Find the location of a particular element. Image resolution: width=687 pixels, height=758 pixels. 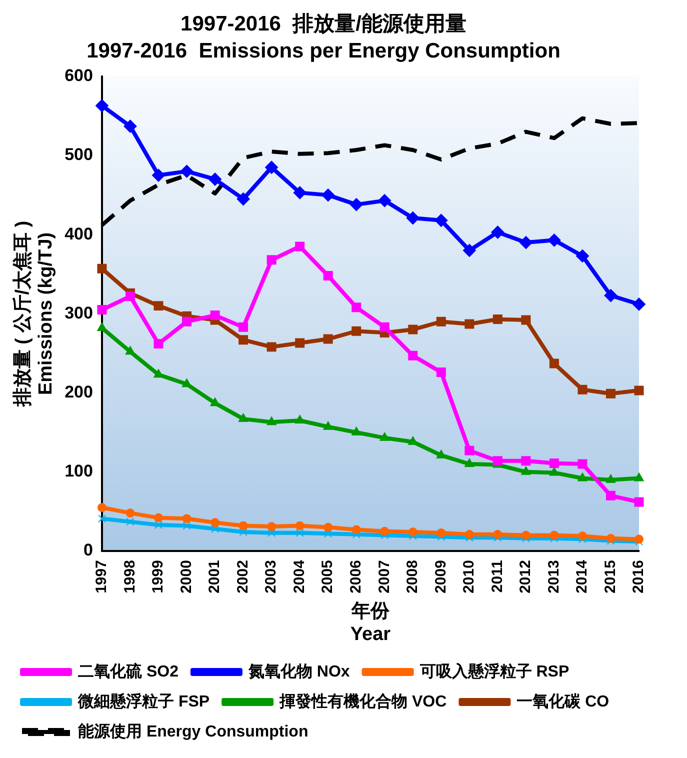

x-tick-label: 2008 is located at coordinates (413, 577).